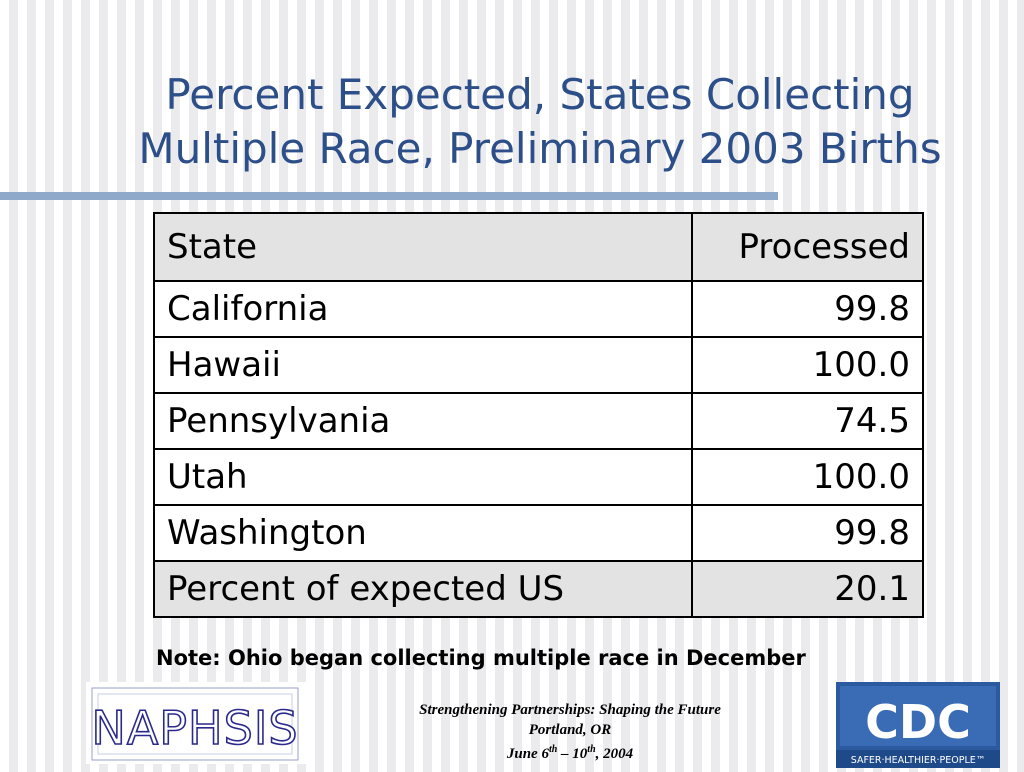 Image resolution: width=1024 pixels, height=772 pixels. I want to click on cdc-wordmark: CDC, so click(918, 722).